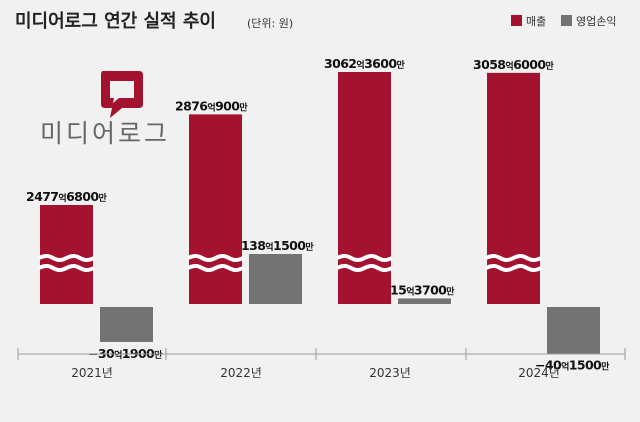 This screenshot has height=422, width=640. I want to click on revenue-value-label: 2876억900만, so click(211, 105).